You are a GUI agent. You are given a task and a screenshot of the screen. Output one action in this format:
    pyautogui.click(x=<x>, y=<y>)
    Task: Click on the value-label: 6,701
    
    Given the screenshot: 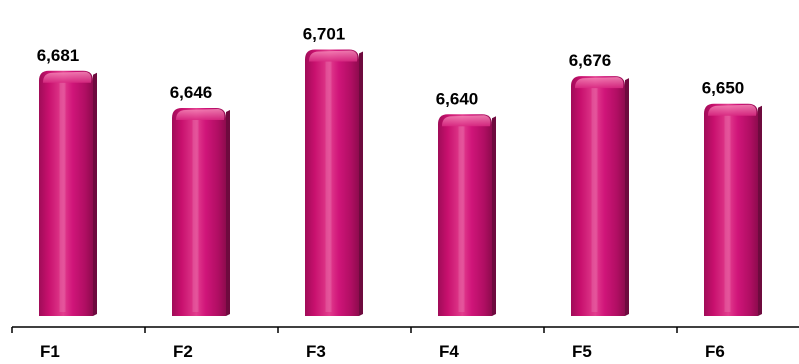 What is the action you would take?
    pyautogui.click(x=324, y=34)
    